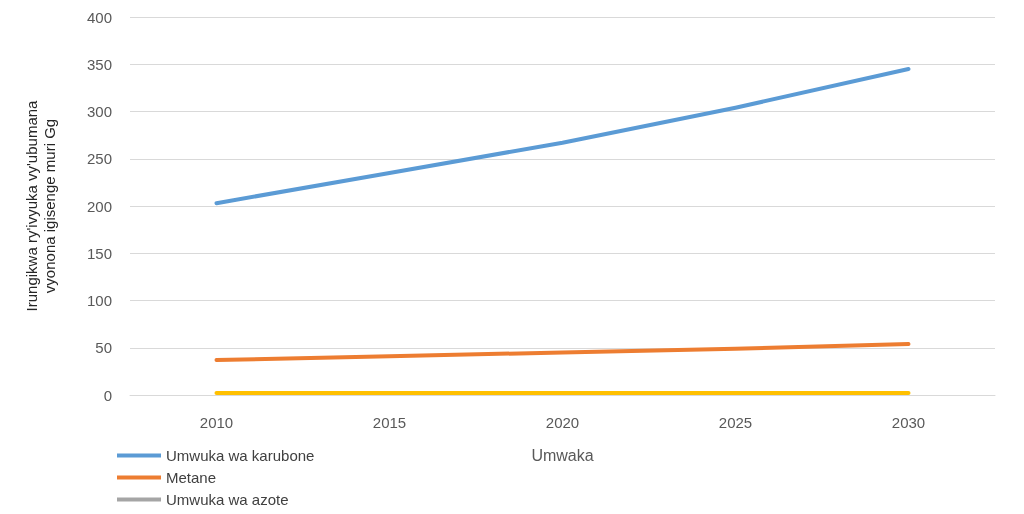 This screenshot has width=1024, height=514. What do you see at coordinates (40, 205) in the screenshot?
I see `y-axis-title: Irungikwa ry'ivyuka vy'ubumana vyonona igisenge muri Gg` at bounding box center [40, 205].